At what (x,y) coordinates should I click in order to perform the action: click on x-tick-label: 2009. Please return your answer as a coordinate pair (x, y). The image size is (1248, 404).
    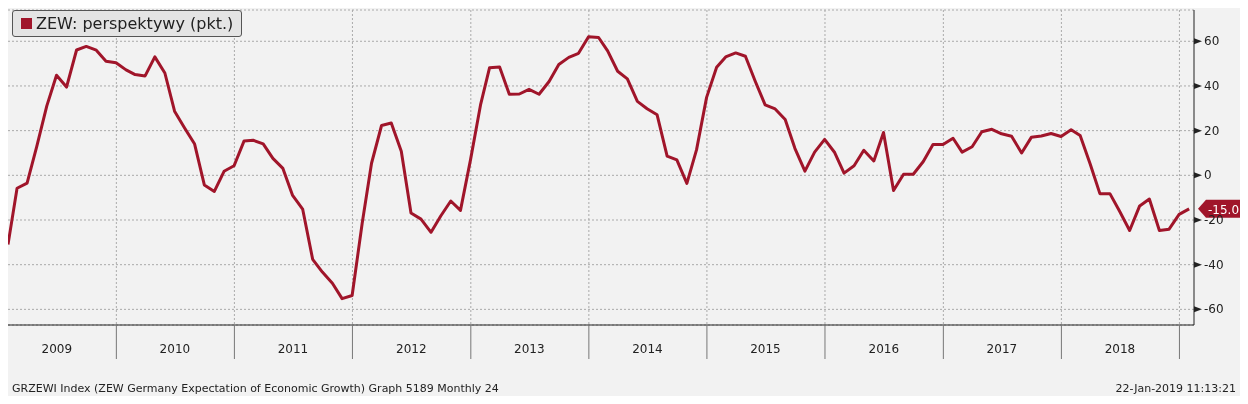
    Looking at the image, I should click on (57, 349).